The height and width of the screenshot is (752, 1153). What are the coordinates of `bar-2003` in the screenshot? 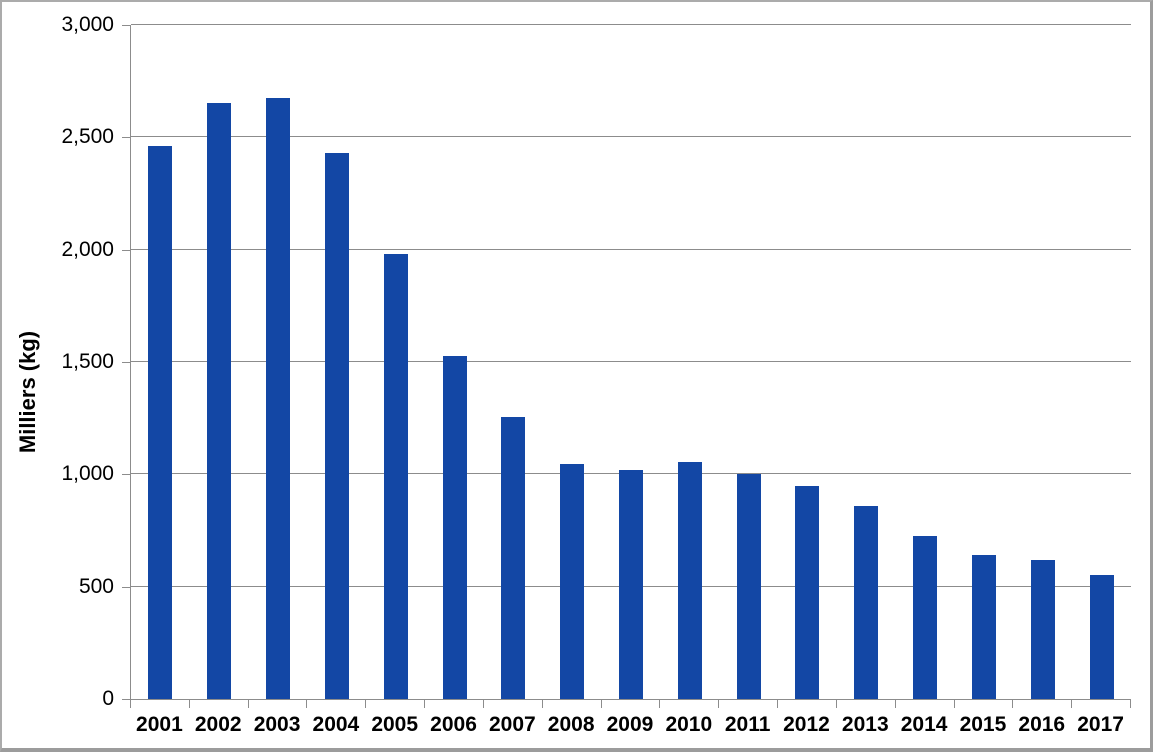 It's located at (278, 398).